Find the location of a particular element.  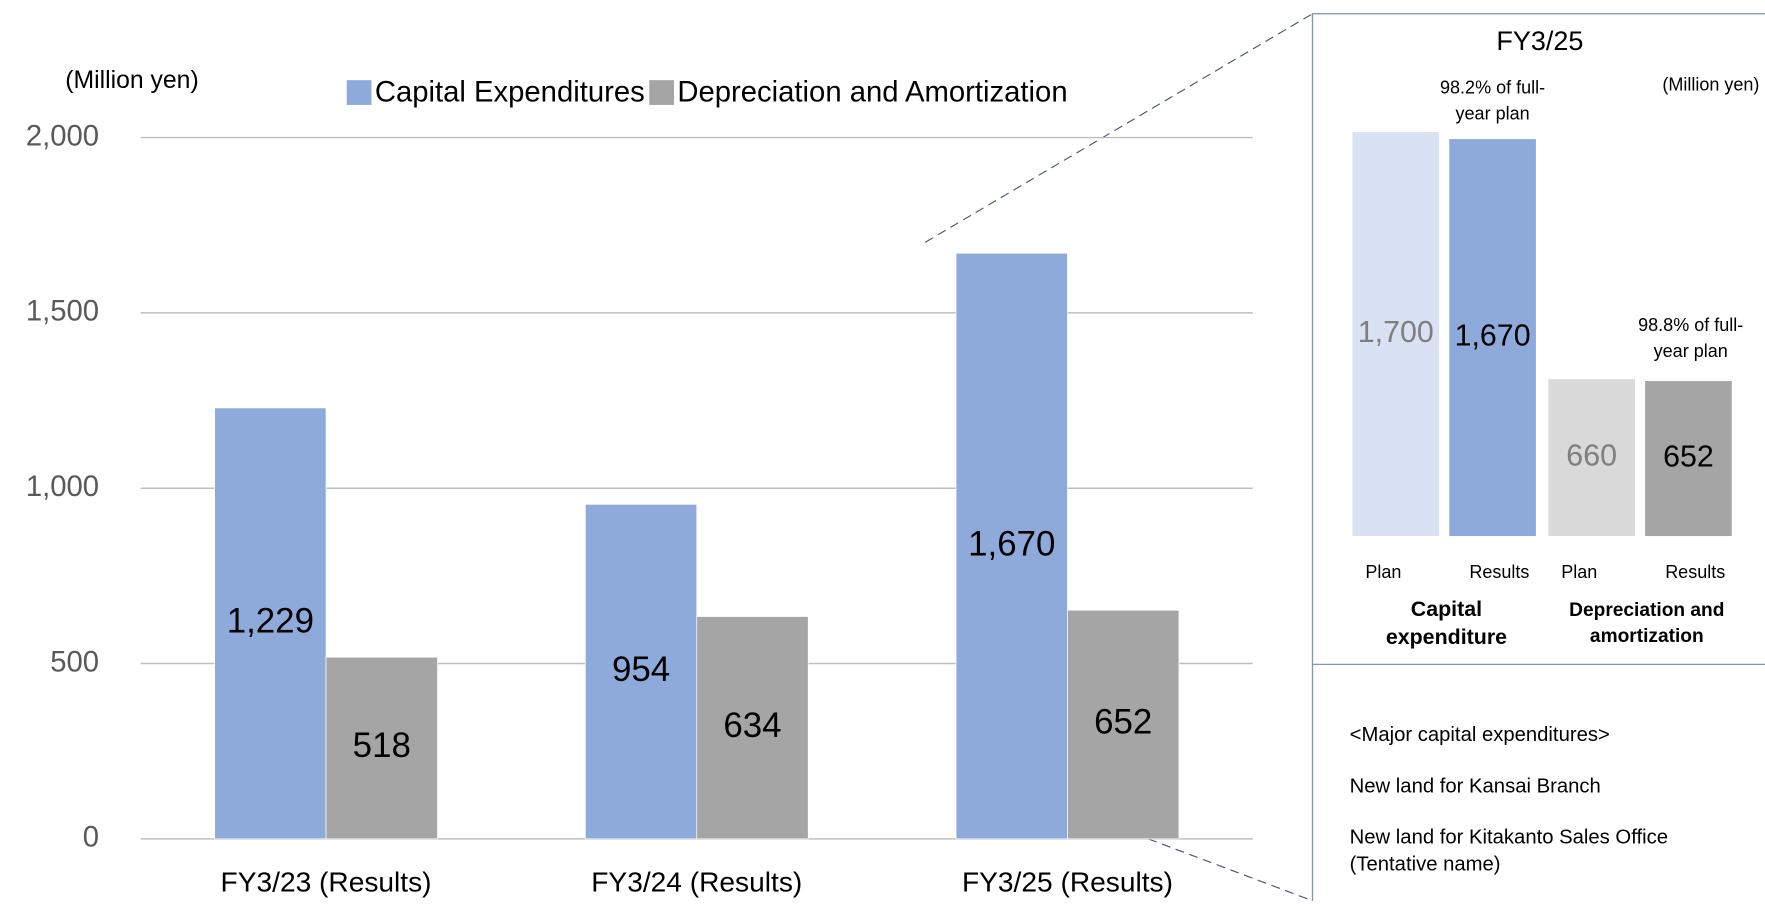

data-label: 1,670 is located at coordinates (1011, 543).